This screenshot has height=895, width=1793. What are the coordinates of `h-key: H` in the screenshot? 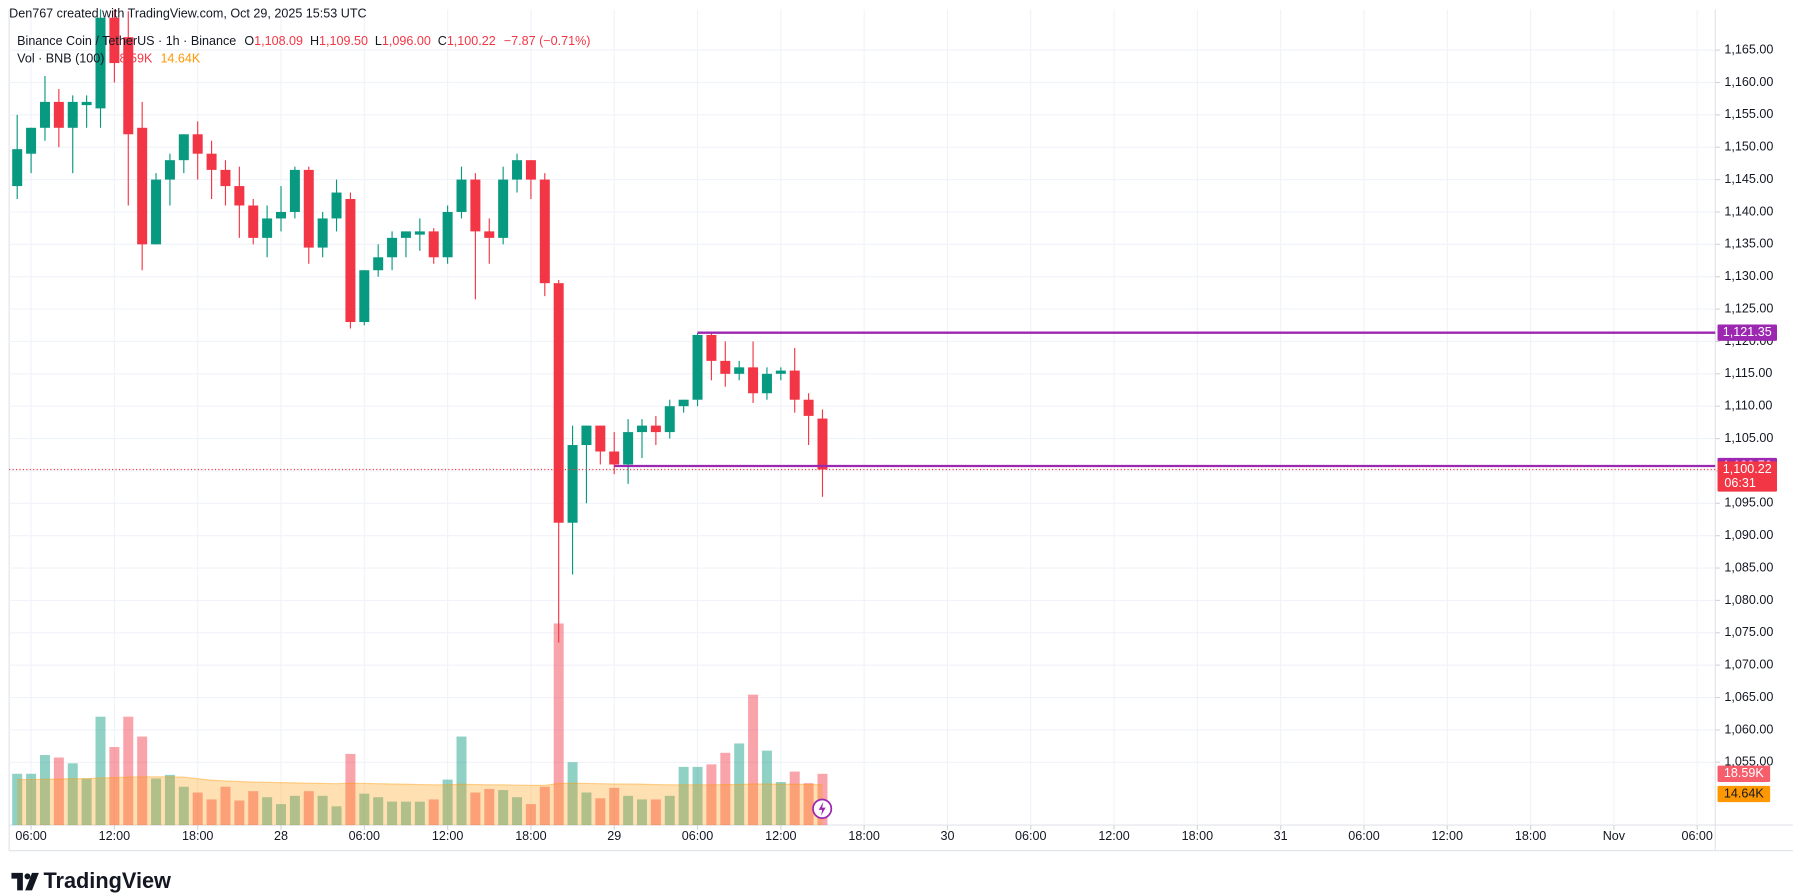 It's located at (314, 41).